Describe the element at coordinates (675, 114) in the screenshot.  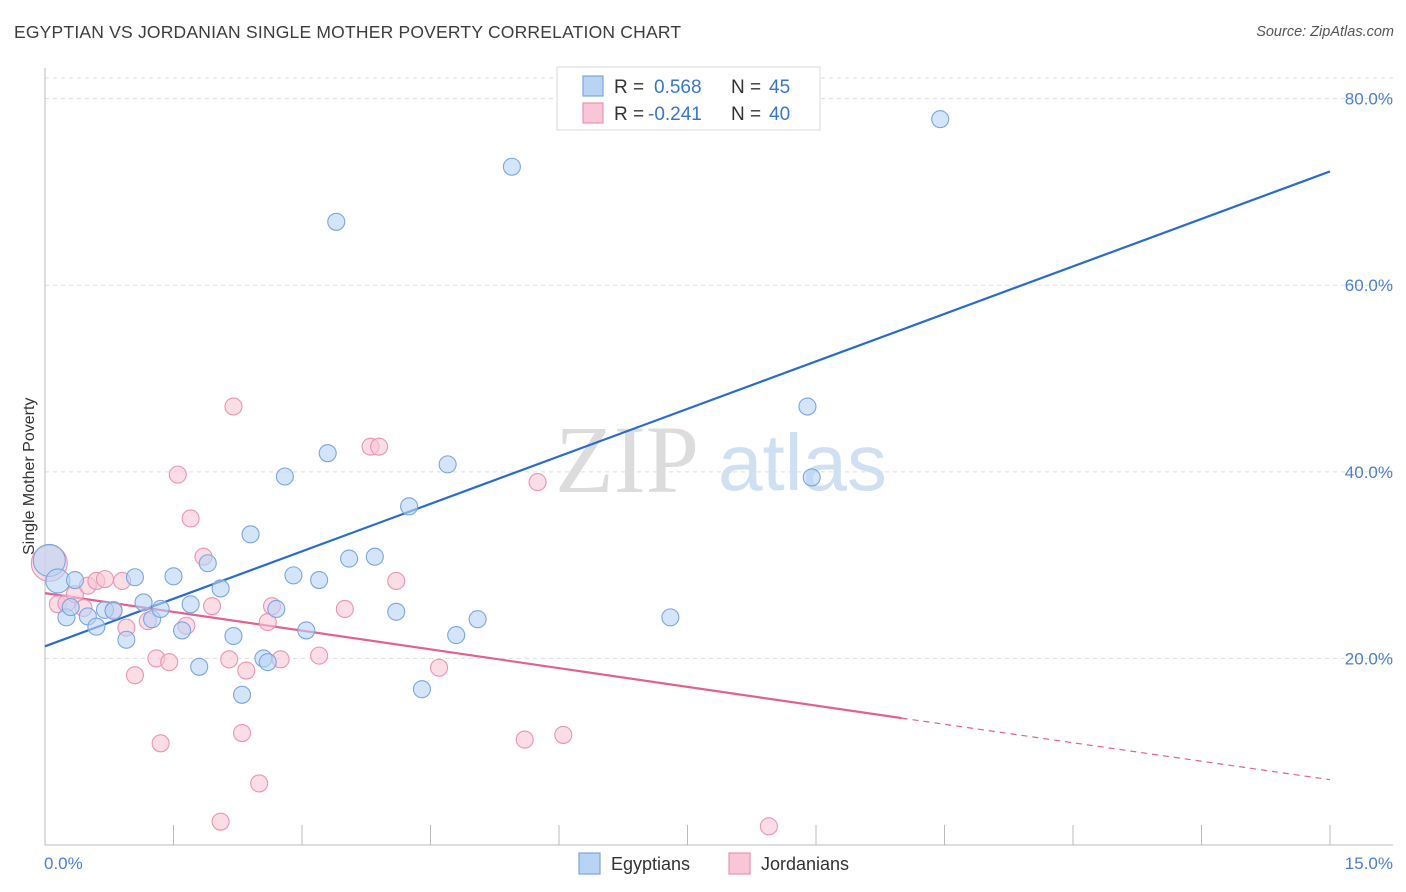
I see `legend-r-value-2: -0.241` at that location.